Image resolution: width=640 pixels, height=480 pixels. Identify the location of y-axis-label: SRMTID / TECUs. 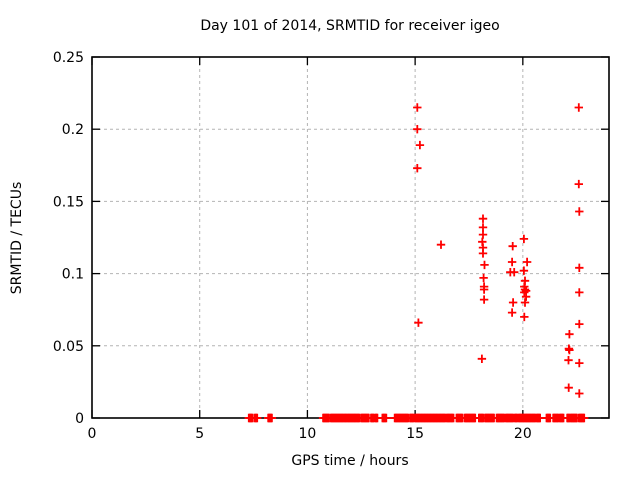
(17, 238).